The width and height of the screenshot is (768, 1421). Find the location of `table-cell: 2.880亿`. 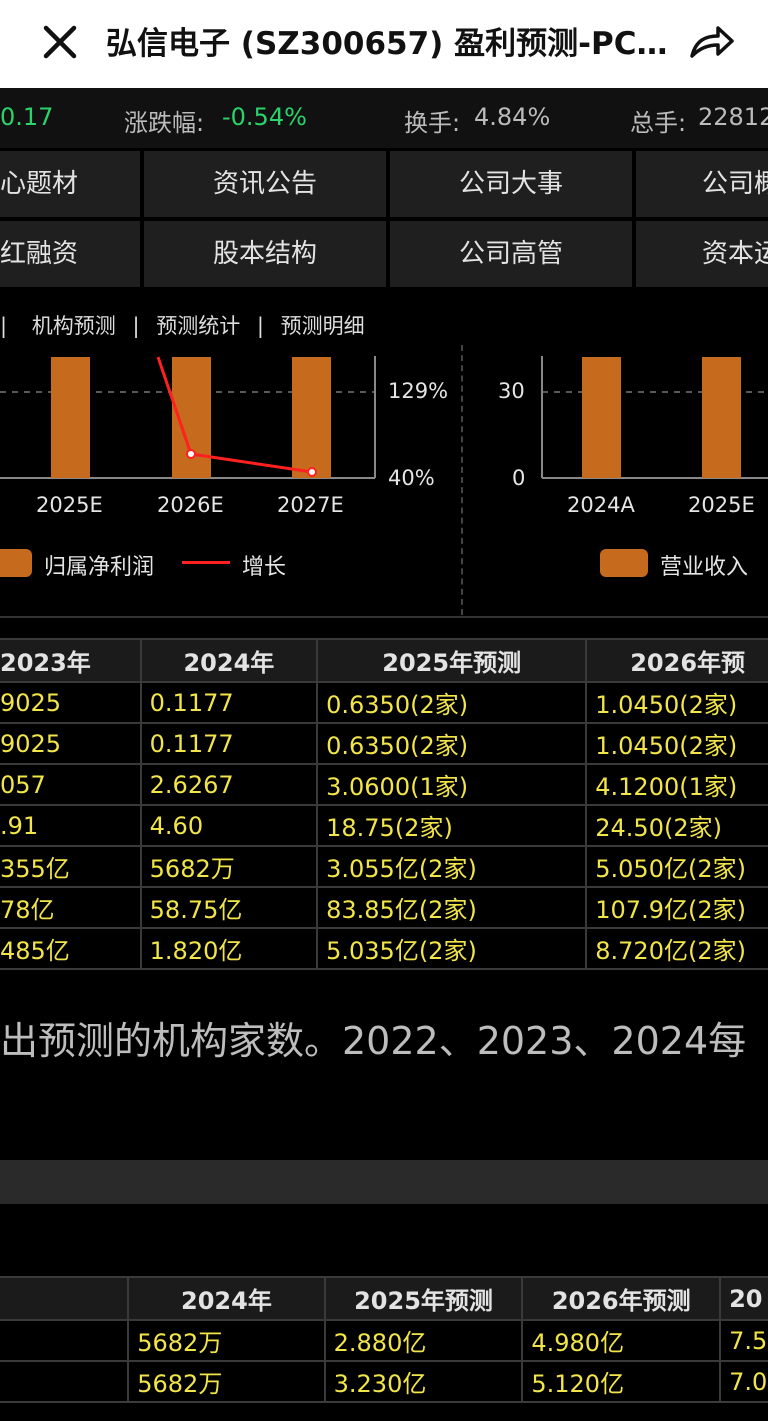

table-cell: 2.880亿 is located at coordinates (423, 1340).